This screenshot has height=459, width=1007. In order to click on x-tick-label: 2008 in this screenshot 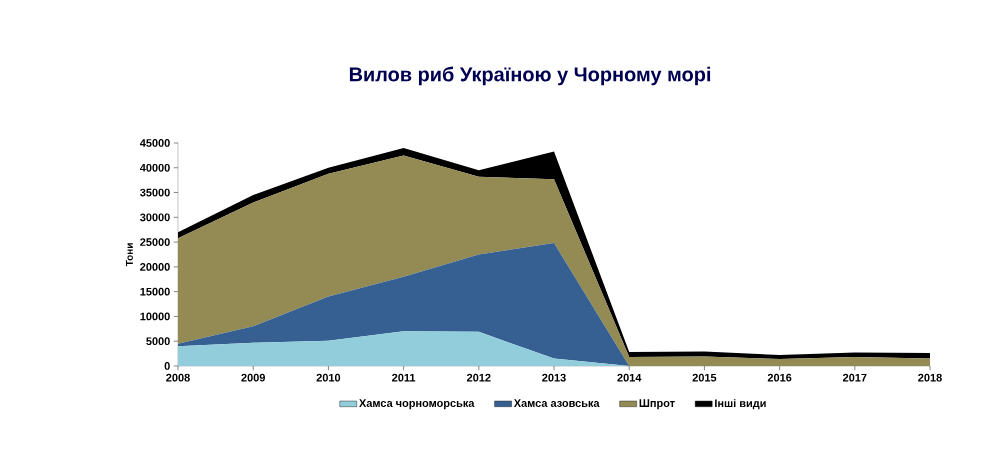, I will do `click(178, 377)`.